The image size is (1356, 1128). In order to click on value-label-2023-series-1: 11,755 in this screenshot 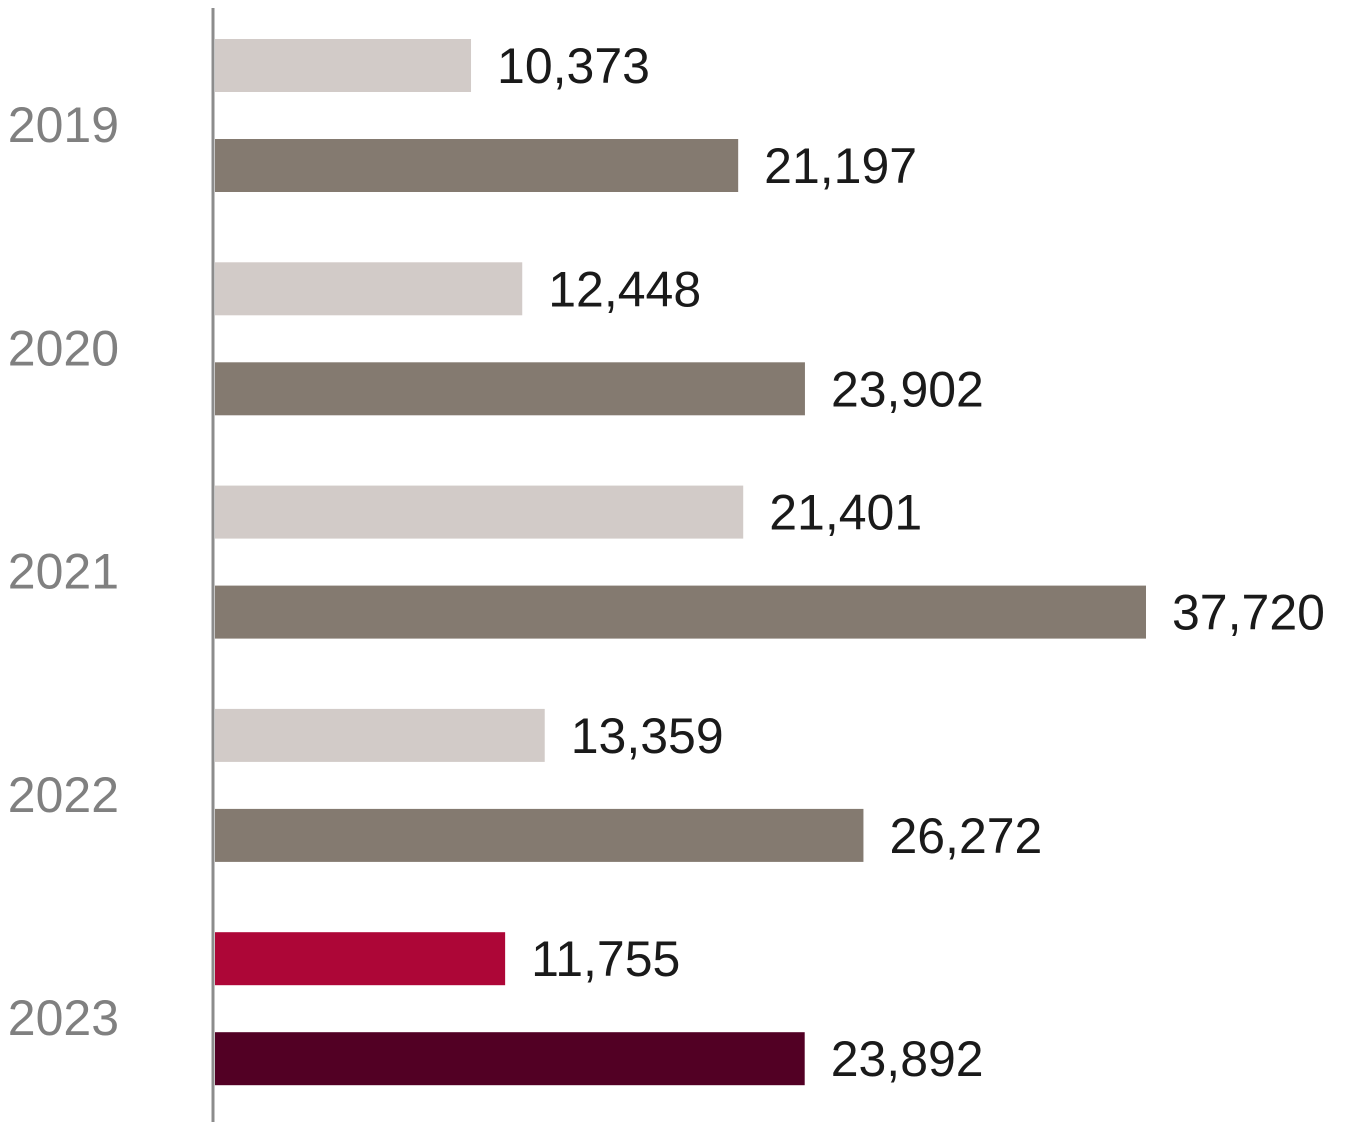, I will do `click(605, 959)`.